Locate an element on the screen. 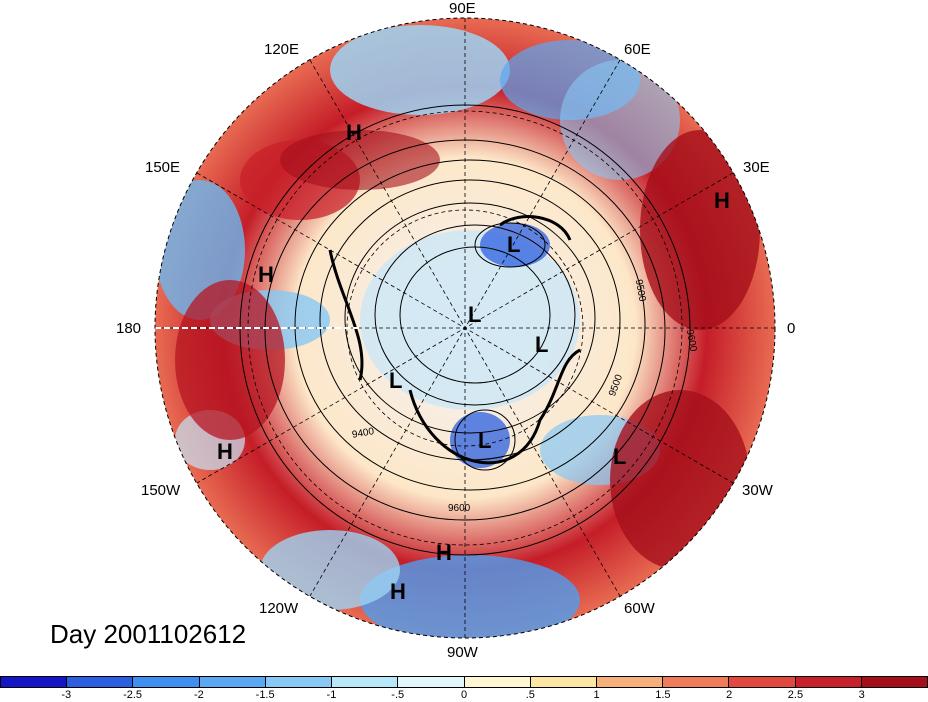 The image size is (928, 702). colorbar-tick-label: -.5 is located at coordinates (398, 695).